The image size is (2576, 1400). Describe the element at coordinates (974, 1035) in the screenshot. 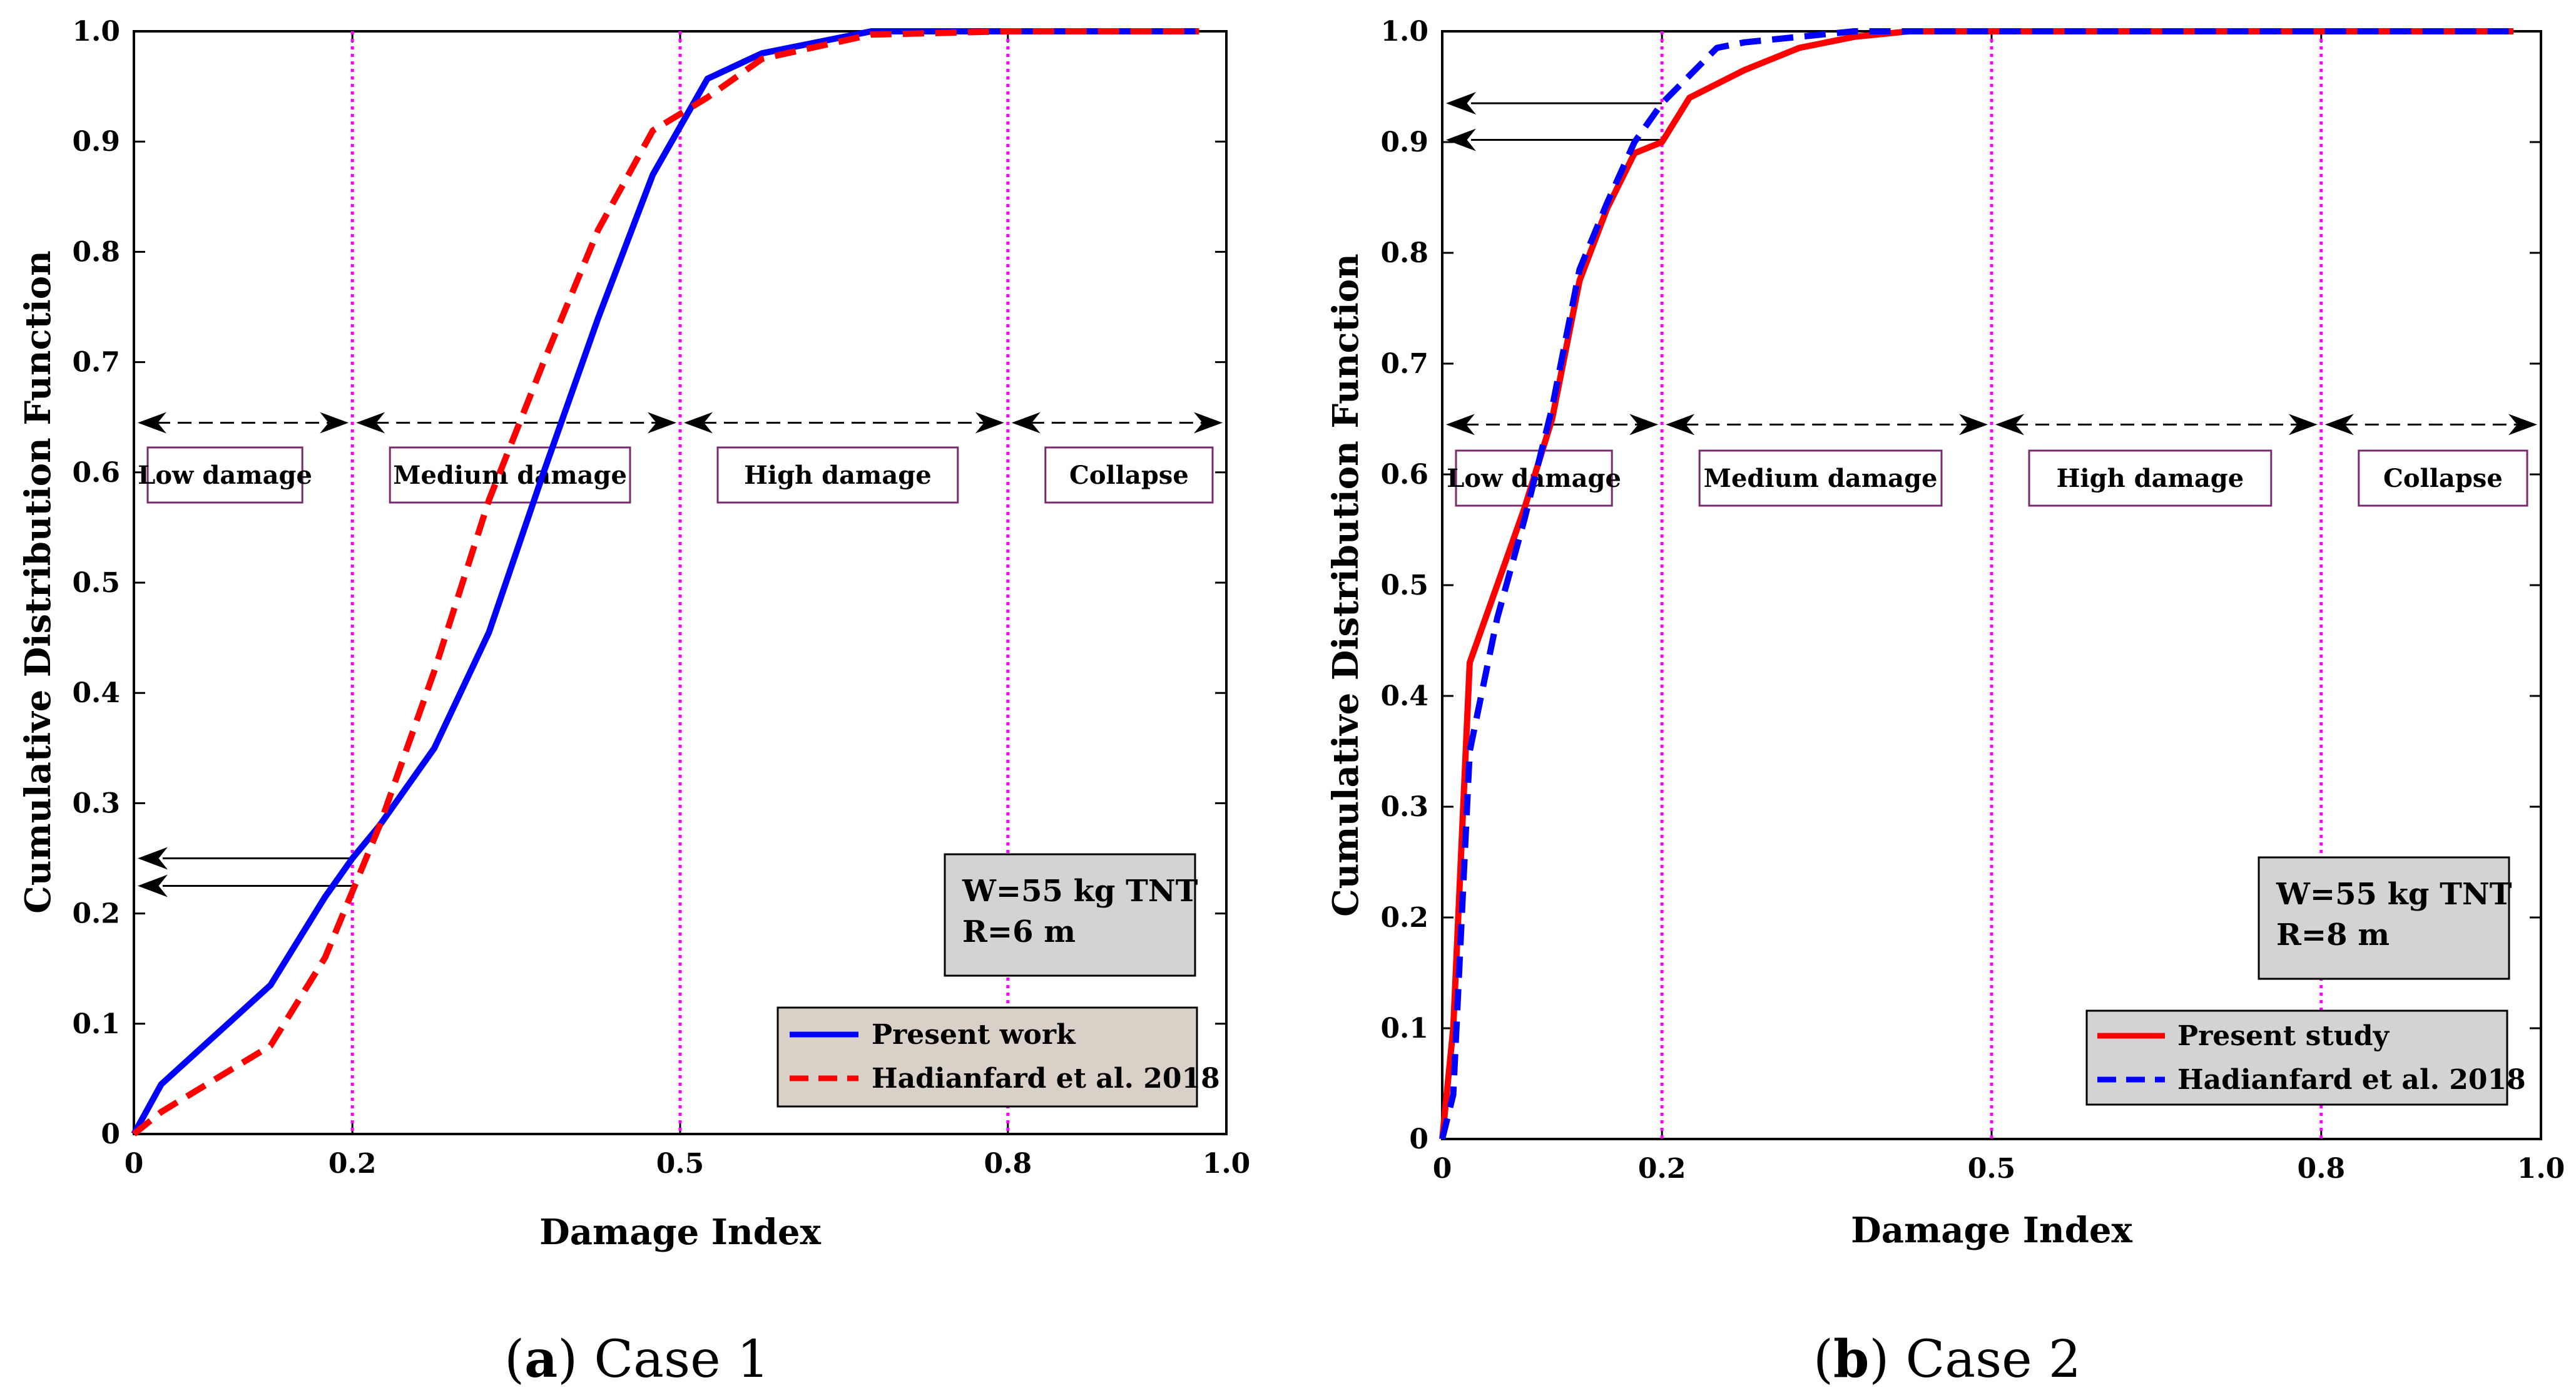

I see `legend-label-present-work: Present work` at that location.